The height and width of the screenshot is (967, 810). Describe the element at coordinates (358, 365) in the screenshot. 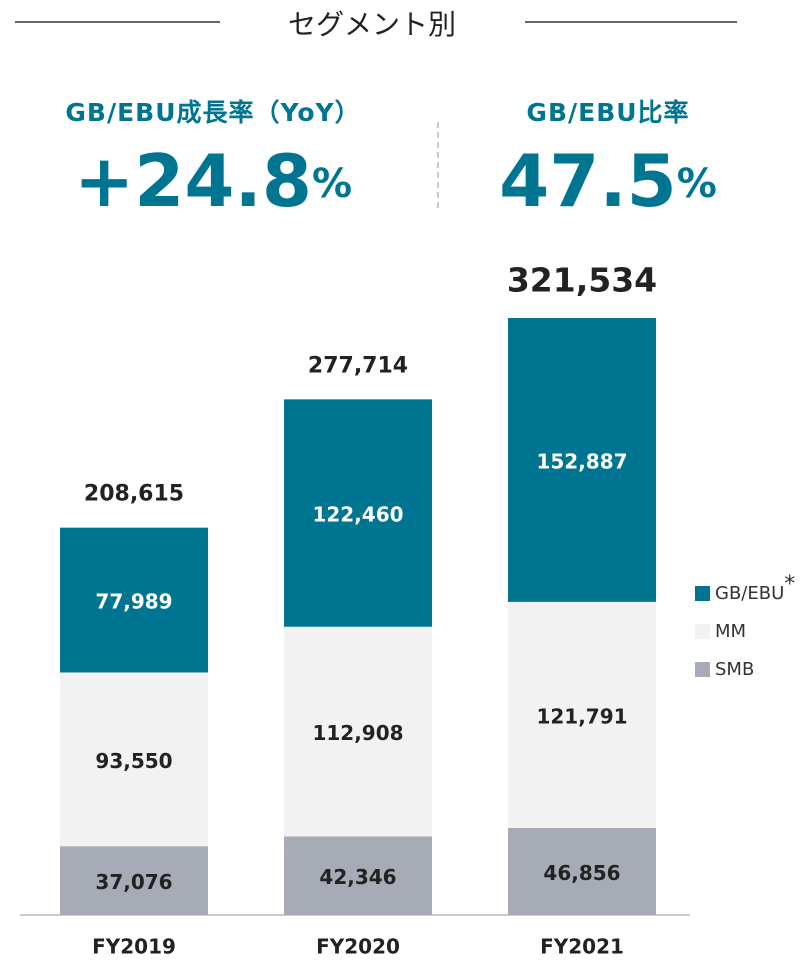

I see `total-label: 277,714` at that location.